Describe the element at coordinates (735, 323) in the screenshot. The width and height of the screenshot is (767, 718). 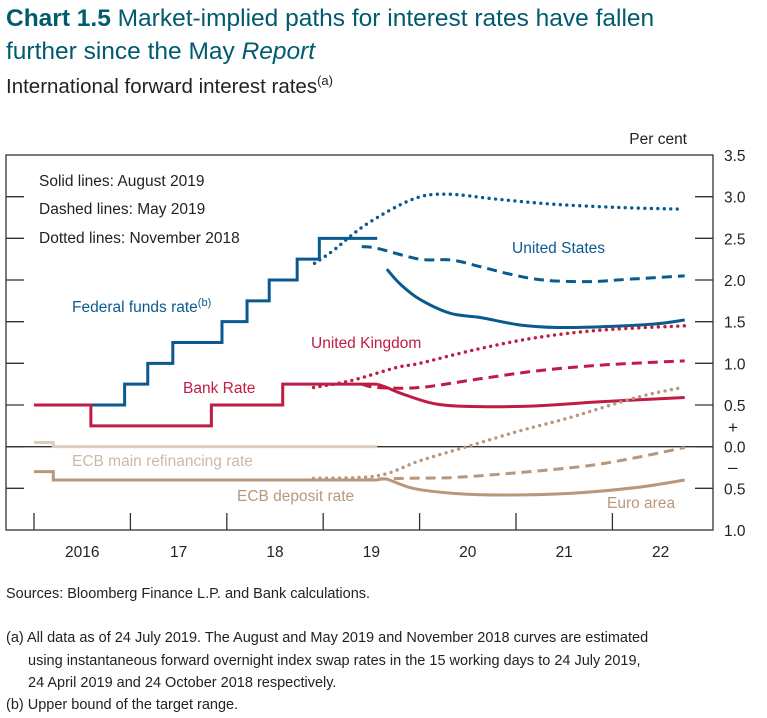
I see `y-tick-label: 1.5` at that location.